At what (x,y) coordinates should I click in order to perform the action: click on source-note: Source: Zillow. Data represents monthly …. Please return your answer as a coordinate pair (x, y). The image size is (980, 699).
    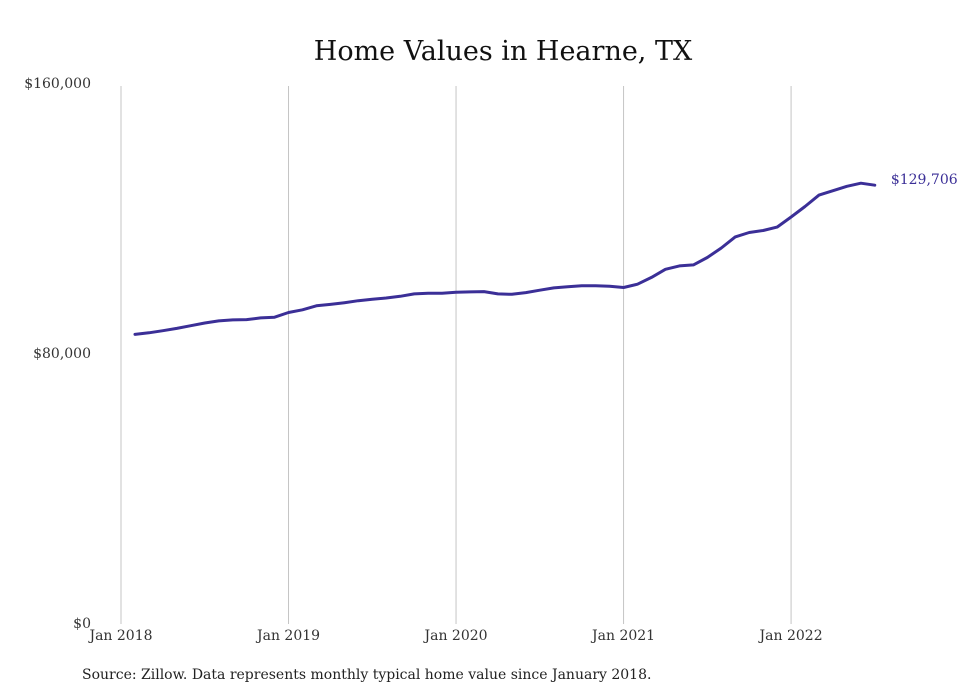
    Looking at the image, I should click on (367, 675).